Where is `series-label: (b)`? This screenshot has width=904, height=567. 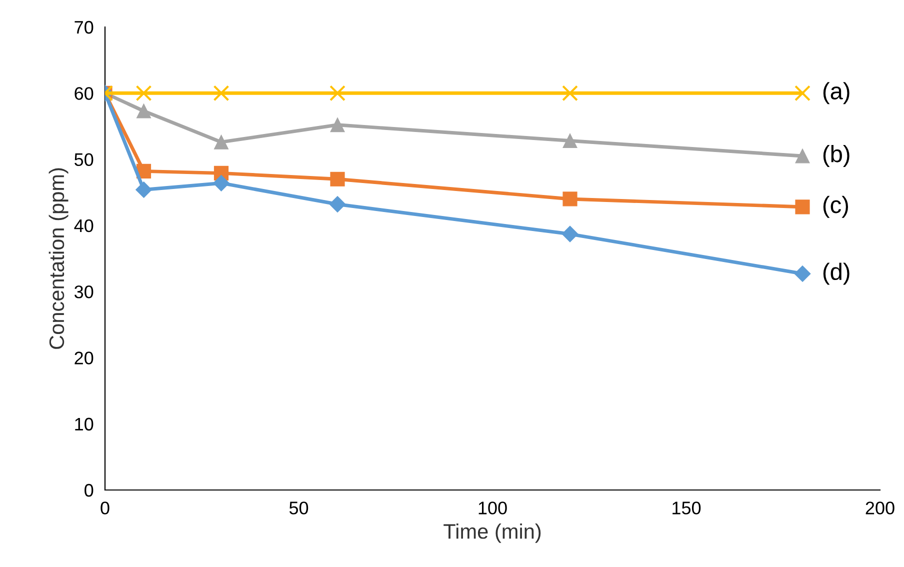 series-label: (b) is located at coordinates (836, 155).